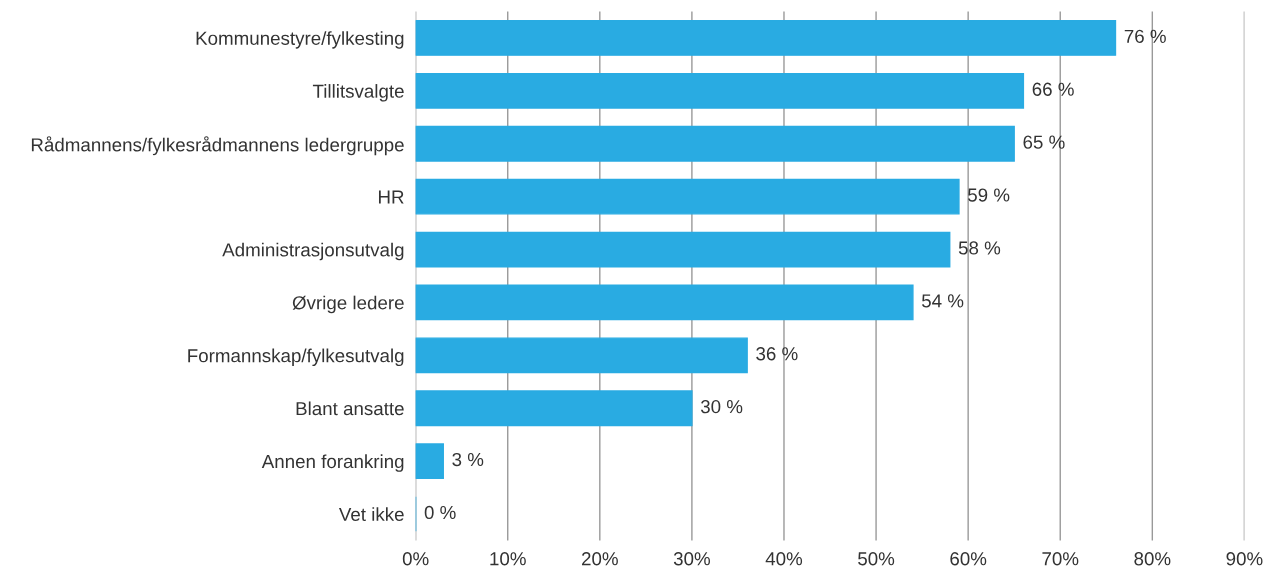 Image resolution: width=1275 pixels, height=575 pixels. Describe the element at coordinates (468, 459) in the screenshot. I see `data-label: 3 %` at that location.